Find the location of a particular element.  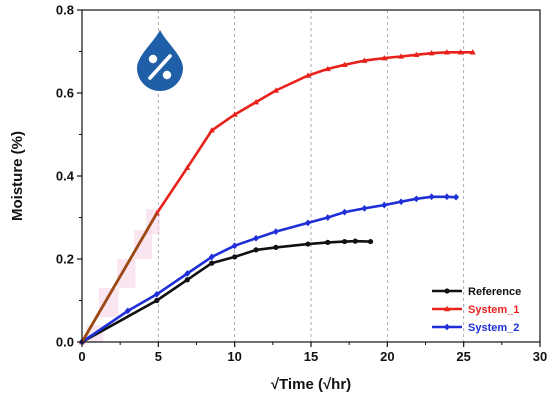

y-tick-label: 0.2 is located at coordinates (65, 259).